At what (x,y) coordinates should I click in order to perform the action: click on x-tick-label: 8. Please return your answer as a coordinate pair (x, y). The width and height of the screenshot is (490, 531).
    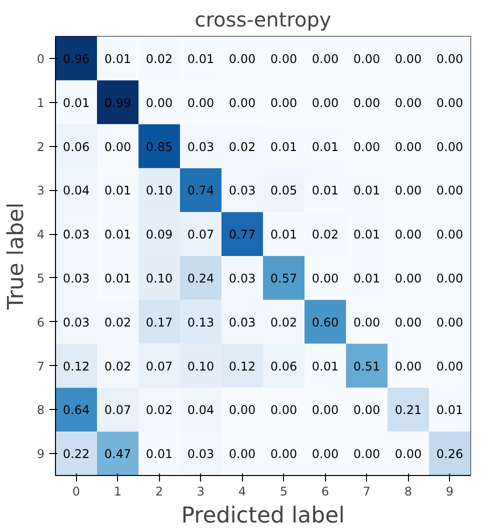
    Looking at the image, I should click on (408, 491).